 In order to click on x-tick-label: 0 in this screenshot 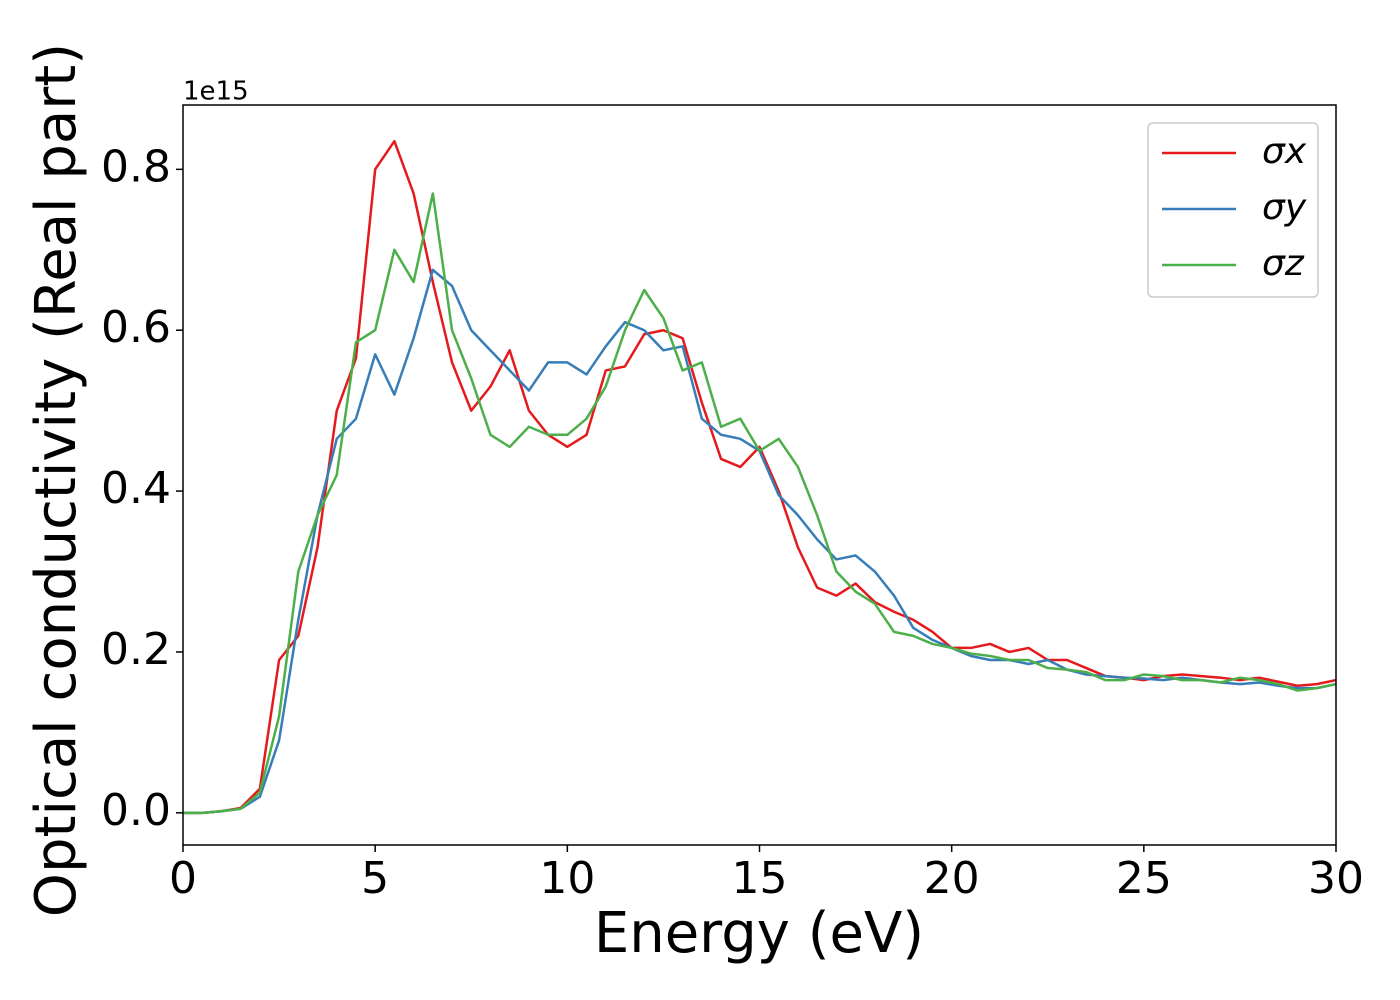, I will do `click(183, 878)`.